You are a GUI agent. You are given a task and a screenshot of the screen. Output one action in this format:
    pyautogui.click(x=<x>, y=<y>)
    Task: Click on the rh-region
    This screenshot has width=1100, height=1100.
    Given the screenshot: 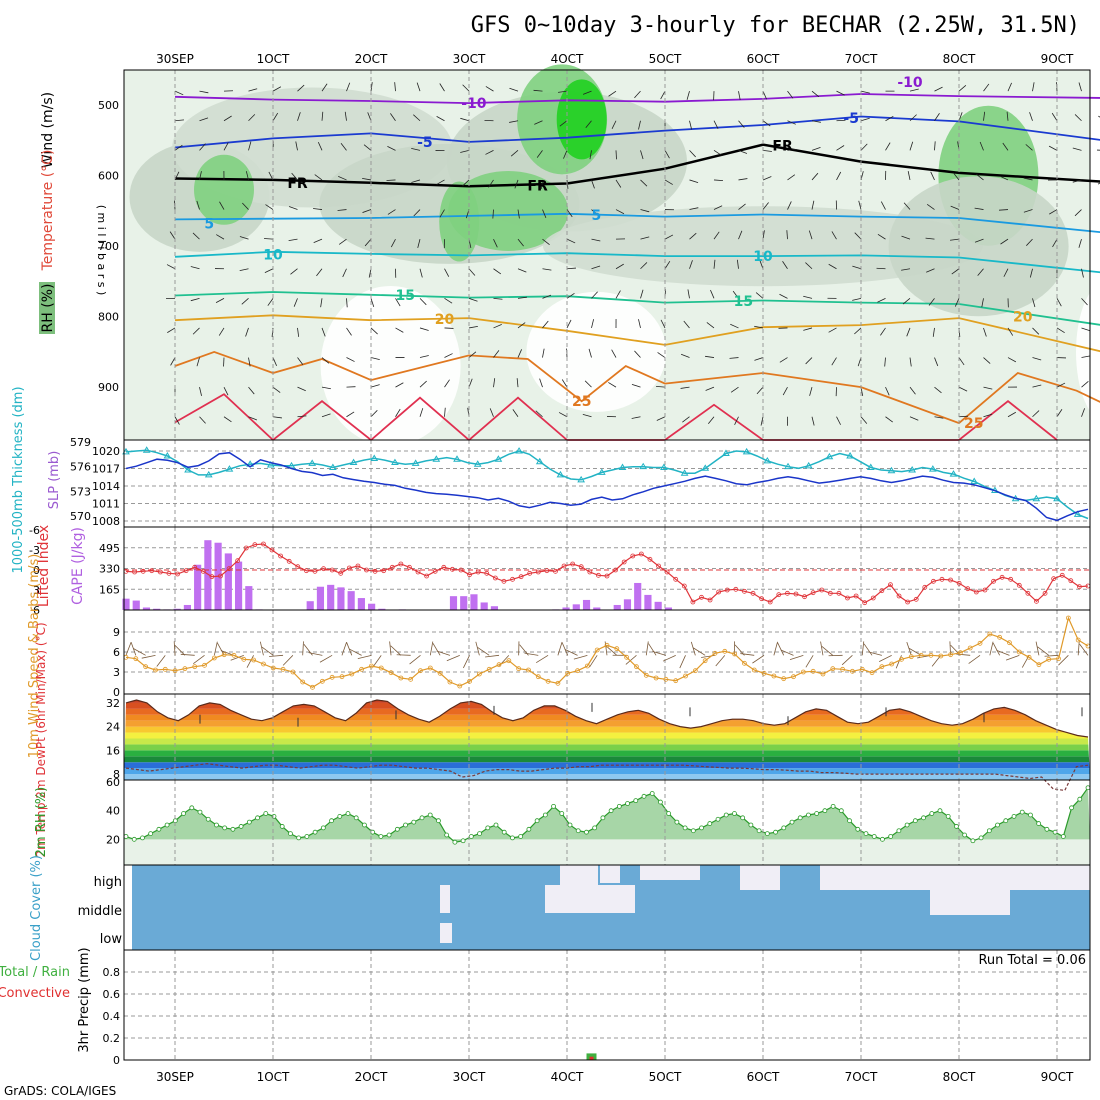 What is the action you would take?
    pyautogui.click(x=978, y=246)
    